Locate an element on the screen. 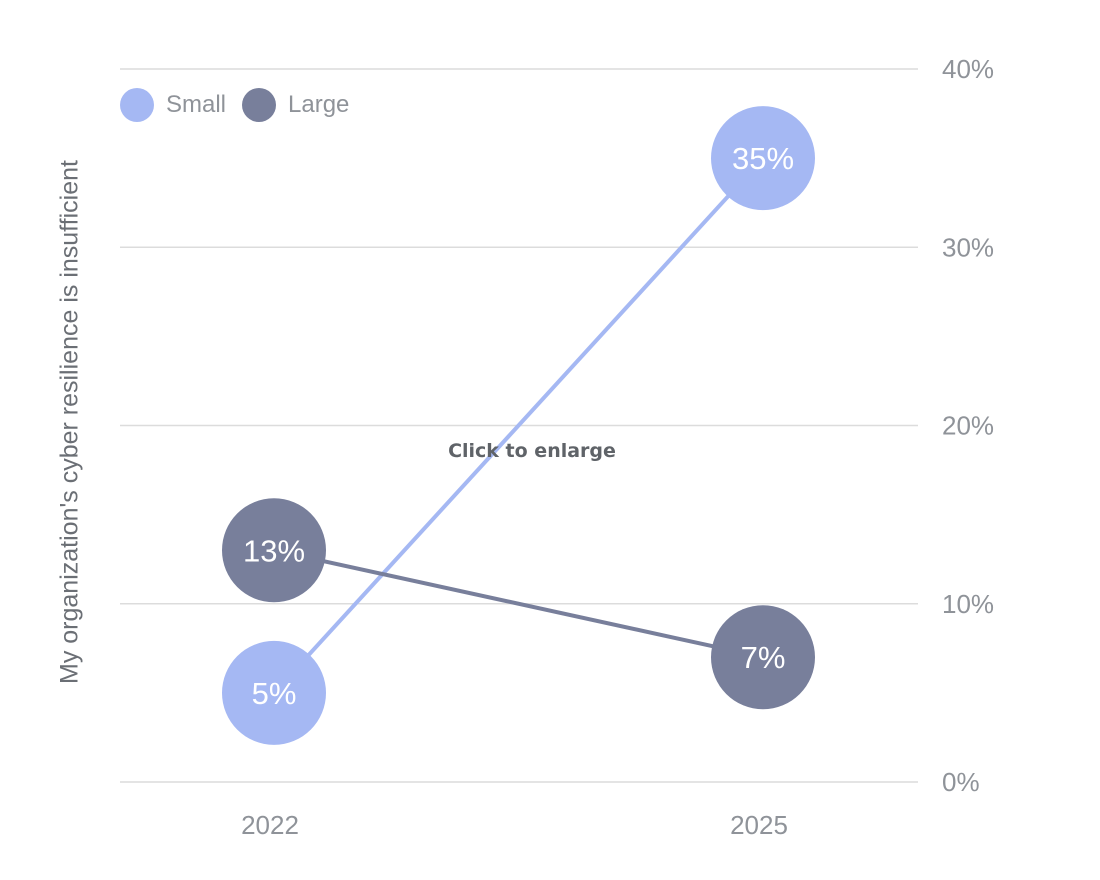  data-point-large-2025 is located at coordinates (763, 657).